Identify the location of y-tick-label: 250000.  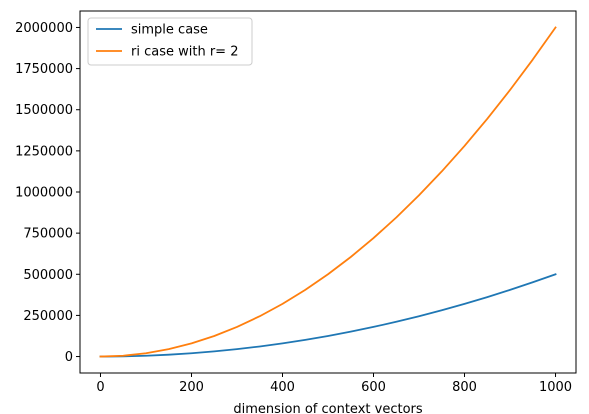
(48, 316).